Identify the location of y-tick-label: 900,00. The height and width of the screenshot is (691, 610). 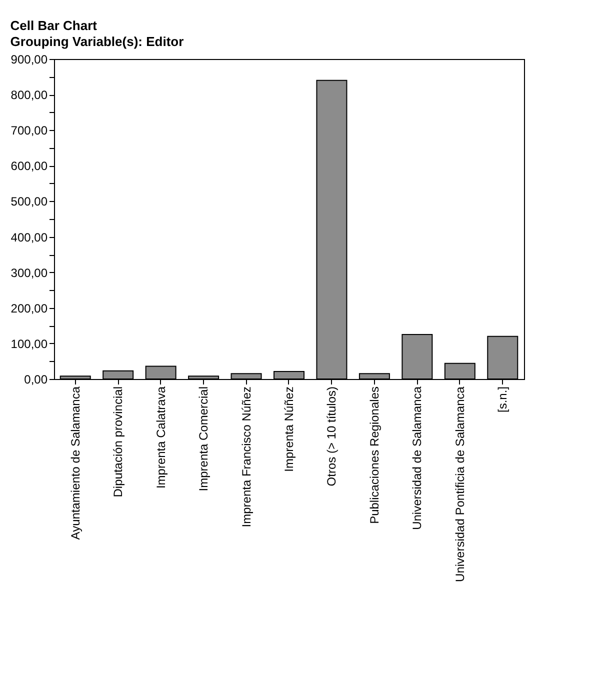
(29, 59).